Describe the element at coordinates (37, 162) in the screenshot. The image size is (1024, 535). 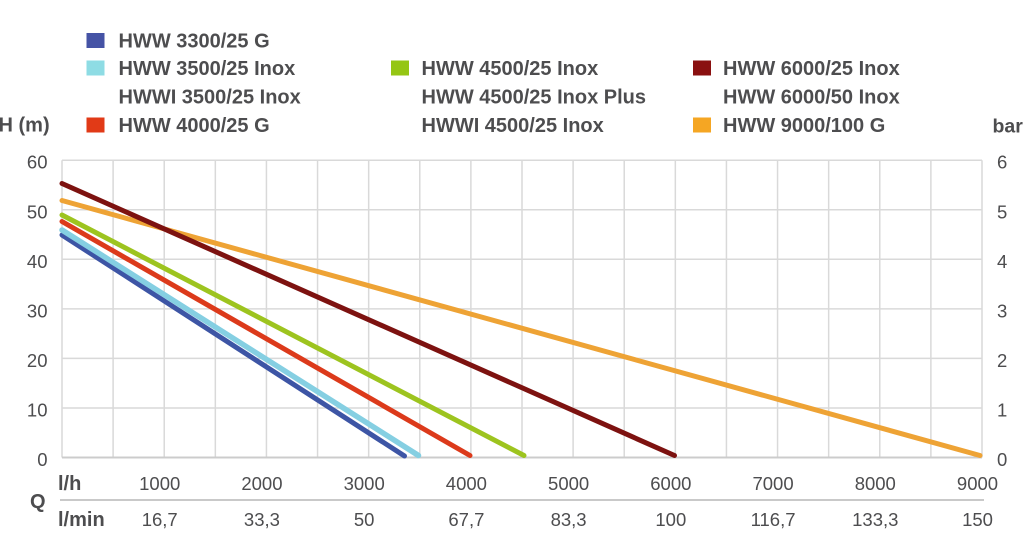
I see `svg-text: 60` at that location.